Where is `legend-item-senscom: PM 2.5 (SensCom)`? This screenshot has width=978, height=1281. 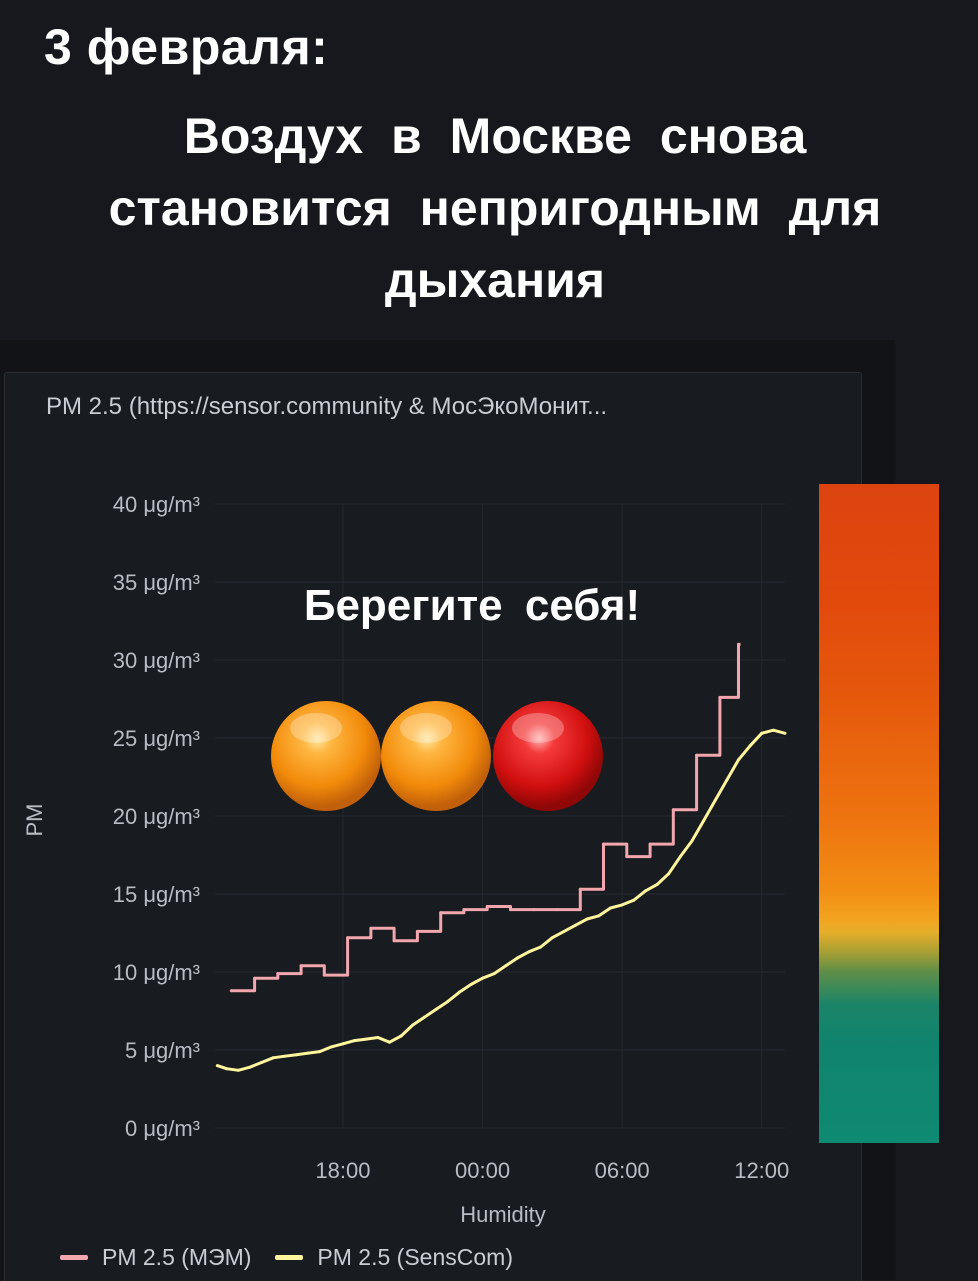
legend-item-senscom: PM 2.5 (SensCom) is located at coordinates (394, 1257).